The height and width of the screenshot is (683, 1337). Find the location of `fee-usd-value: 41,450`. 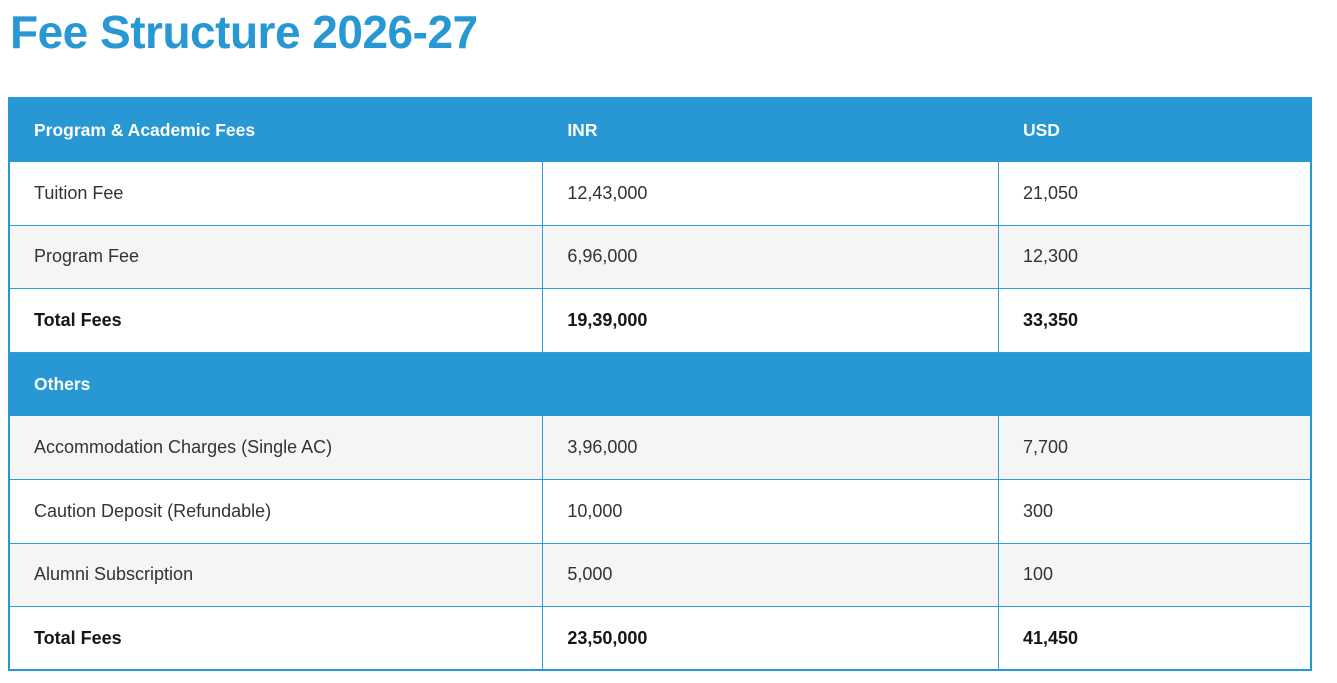

fee-usd-value: 41,450 is located at coordinates (1155, 638).